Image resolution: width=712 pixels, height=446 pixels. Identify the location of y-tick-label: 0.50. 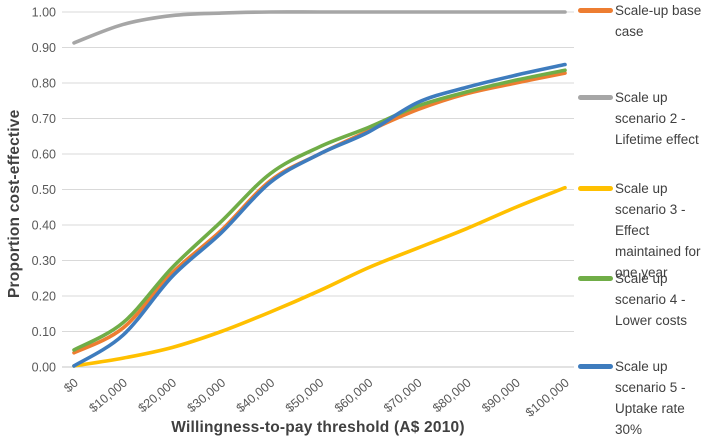
(44, 190).